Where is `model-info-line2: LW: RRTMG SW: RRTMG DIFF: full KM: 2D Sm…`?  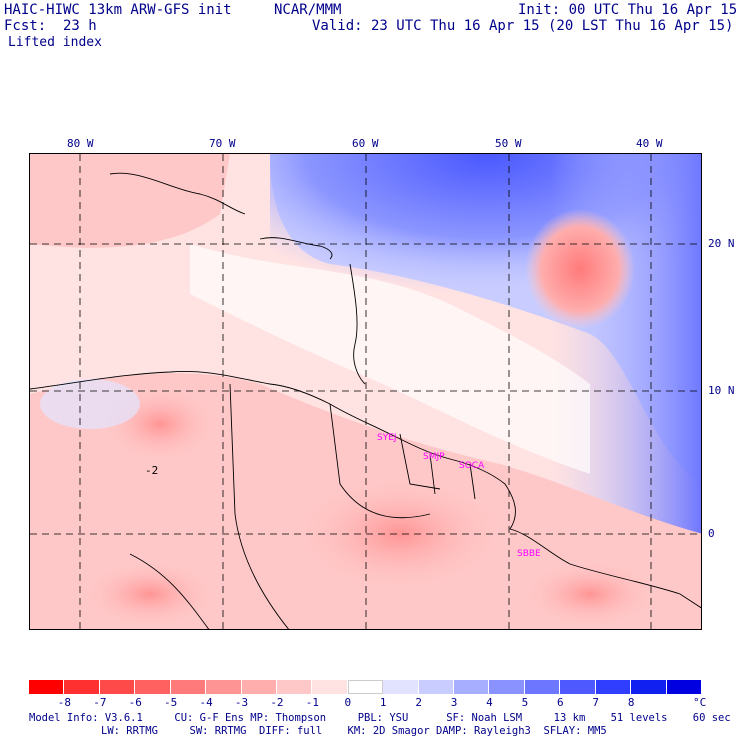 model-info-line2: LW: RRTMG SW: RRTMG DIFF: full KM: 2D Sm… is located at coordinates (354, 731).